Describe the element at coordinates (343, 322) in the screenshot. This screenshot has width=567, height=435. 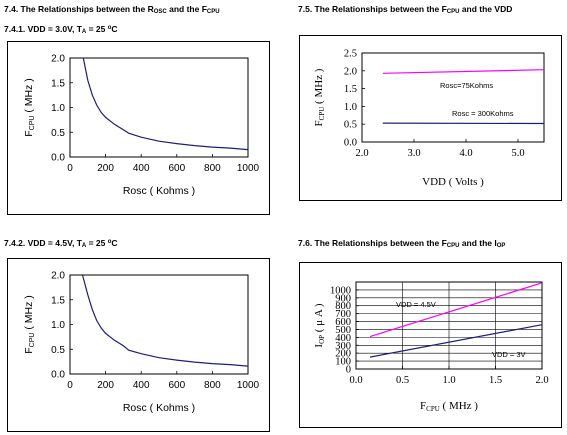
I see `y-tick-label: 600` at that location.